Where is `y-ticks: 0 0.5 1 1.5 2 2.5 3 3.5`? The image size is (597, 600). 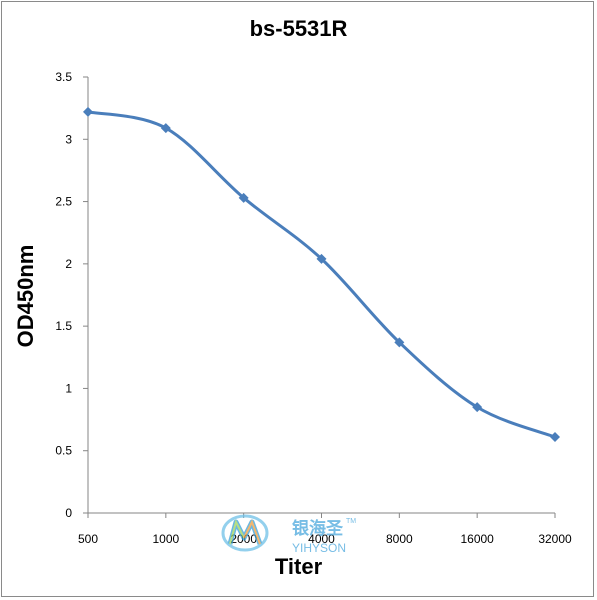
y-ticks: 0 0.5 1 1.5 2 2.5 3 3.5 is located at coordinates (71, 295).